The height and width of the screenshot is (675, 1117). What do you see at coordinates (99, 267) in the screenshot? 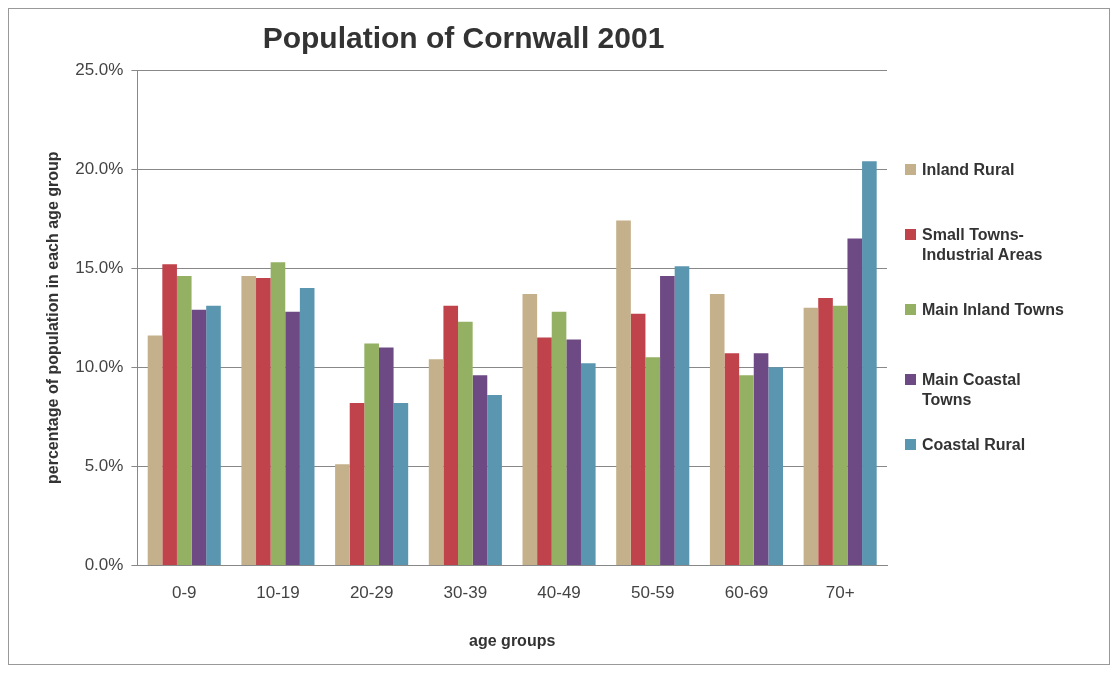
I see `y-tick-label: 15.0%` at bounding box center [99, 267].